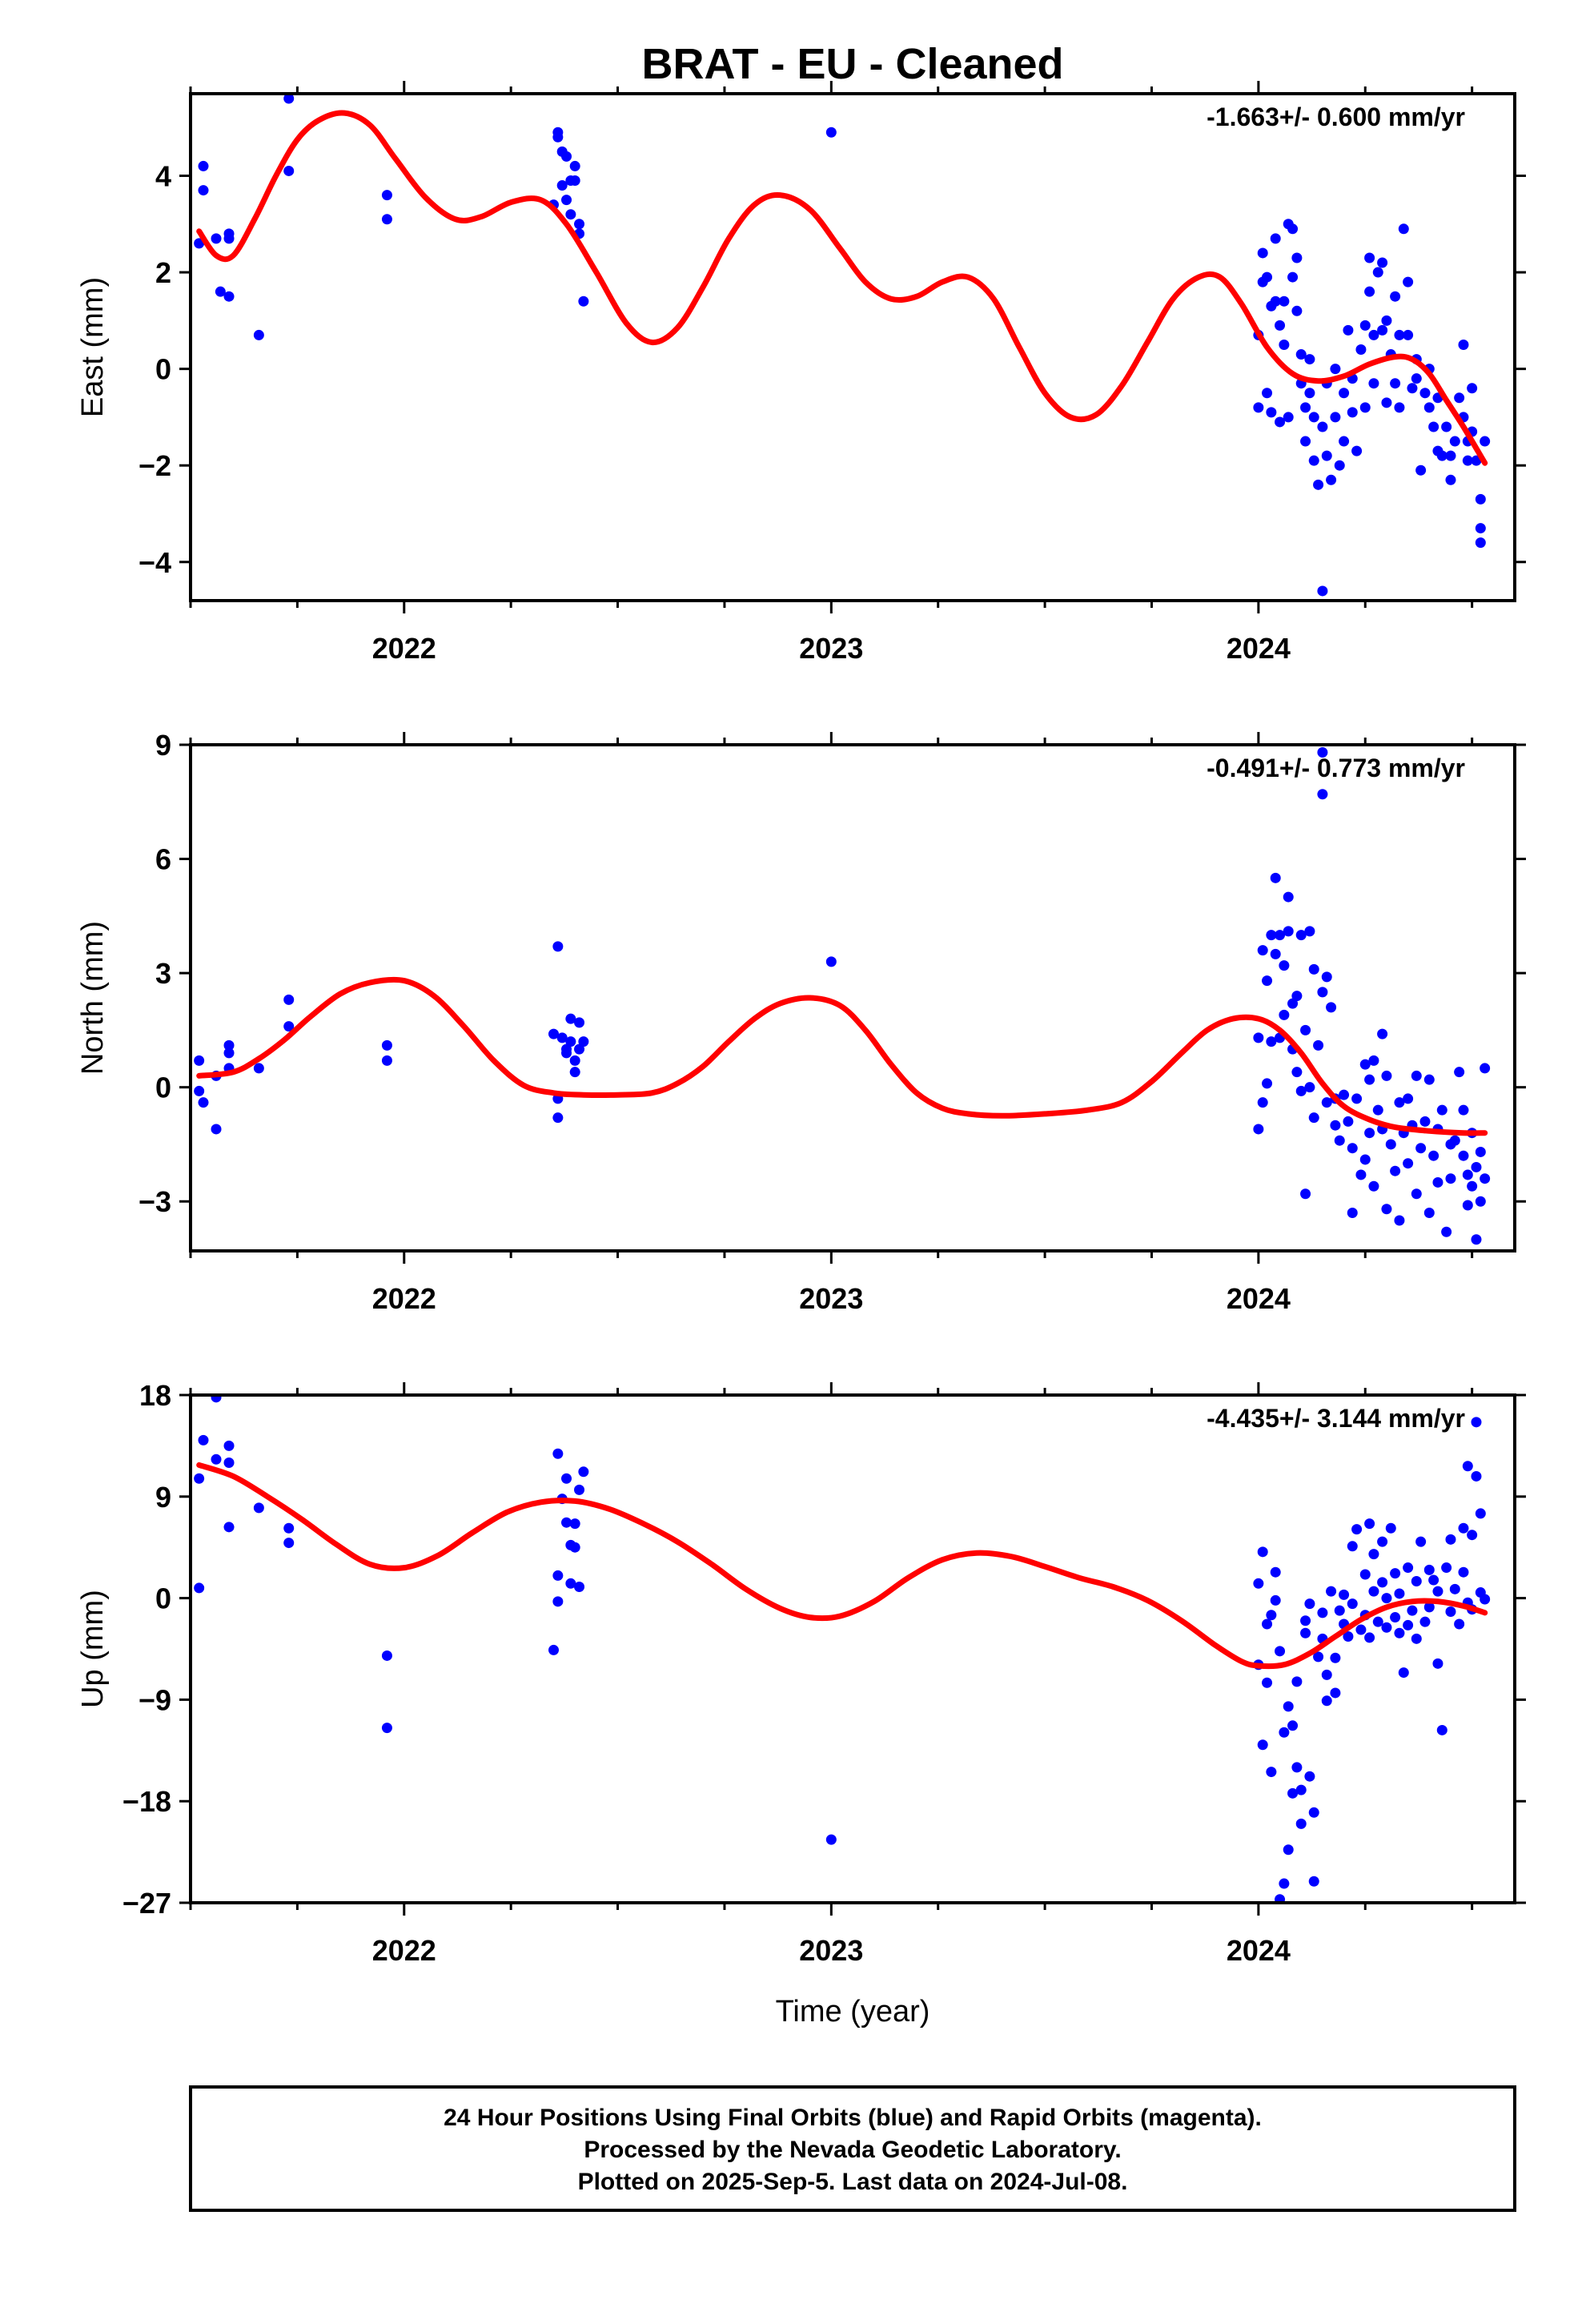 The width and height of the screenshot is (1582, 2324). Describe the element at coordinates (852, 64) in the screenshot. I see `figure-title: BRAT - EU - Cleaned` at that location.